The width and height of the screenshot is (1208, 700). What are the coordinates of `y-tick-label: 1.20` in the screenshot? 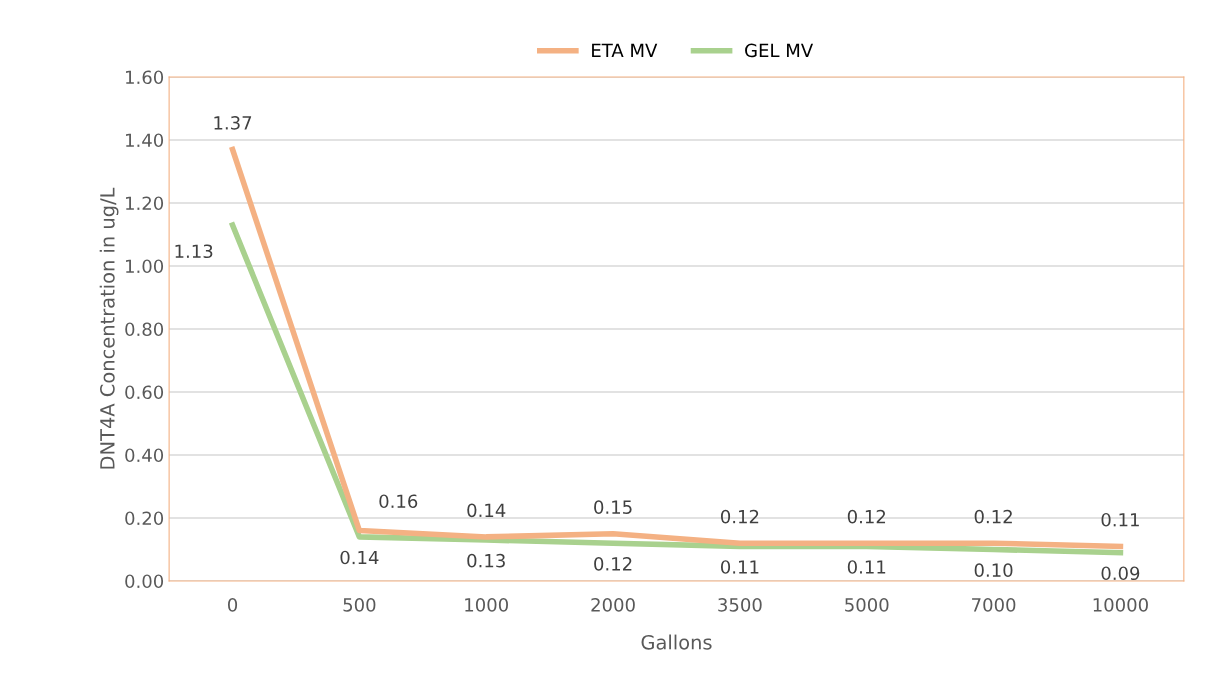 It's located at (145, 203).